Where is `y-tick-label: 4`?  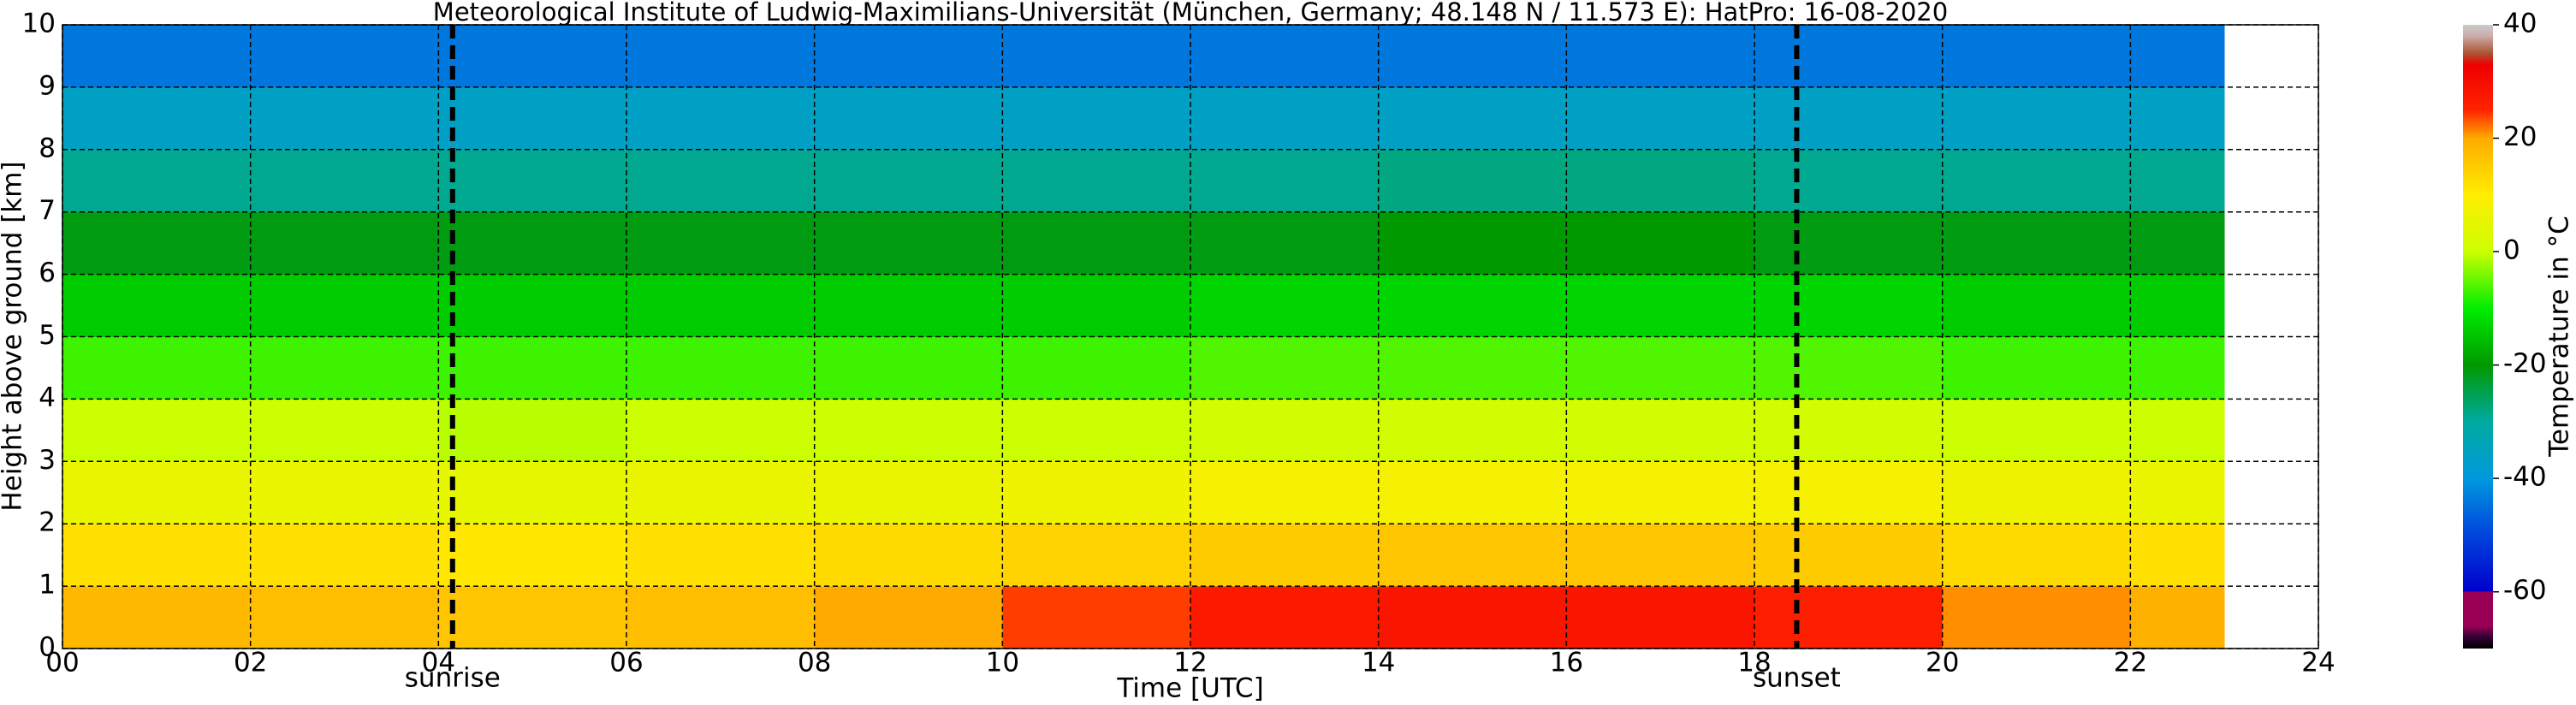 y-tick-label: 4 is located at coordinates (47, 397).